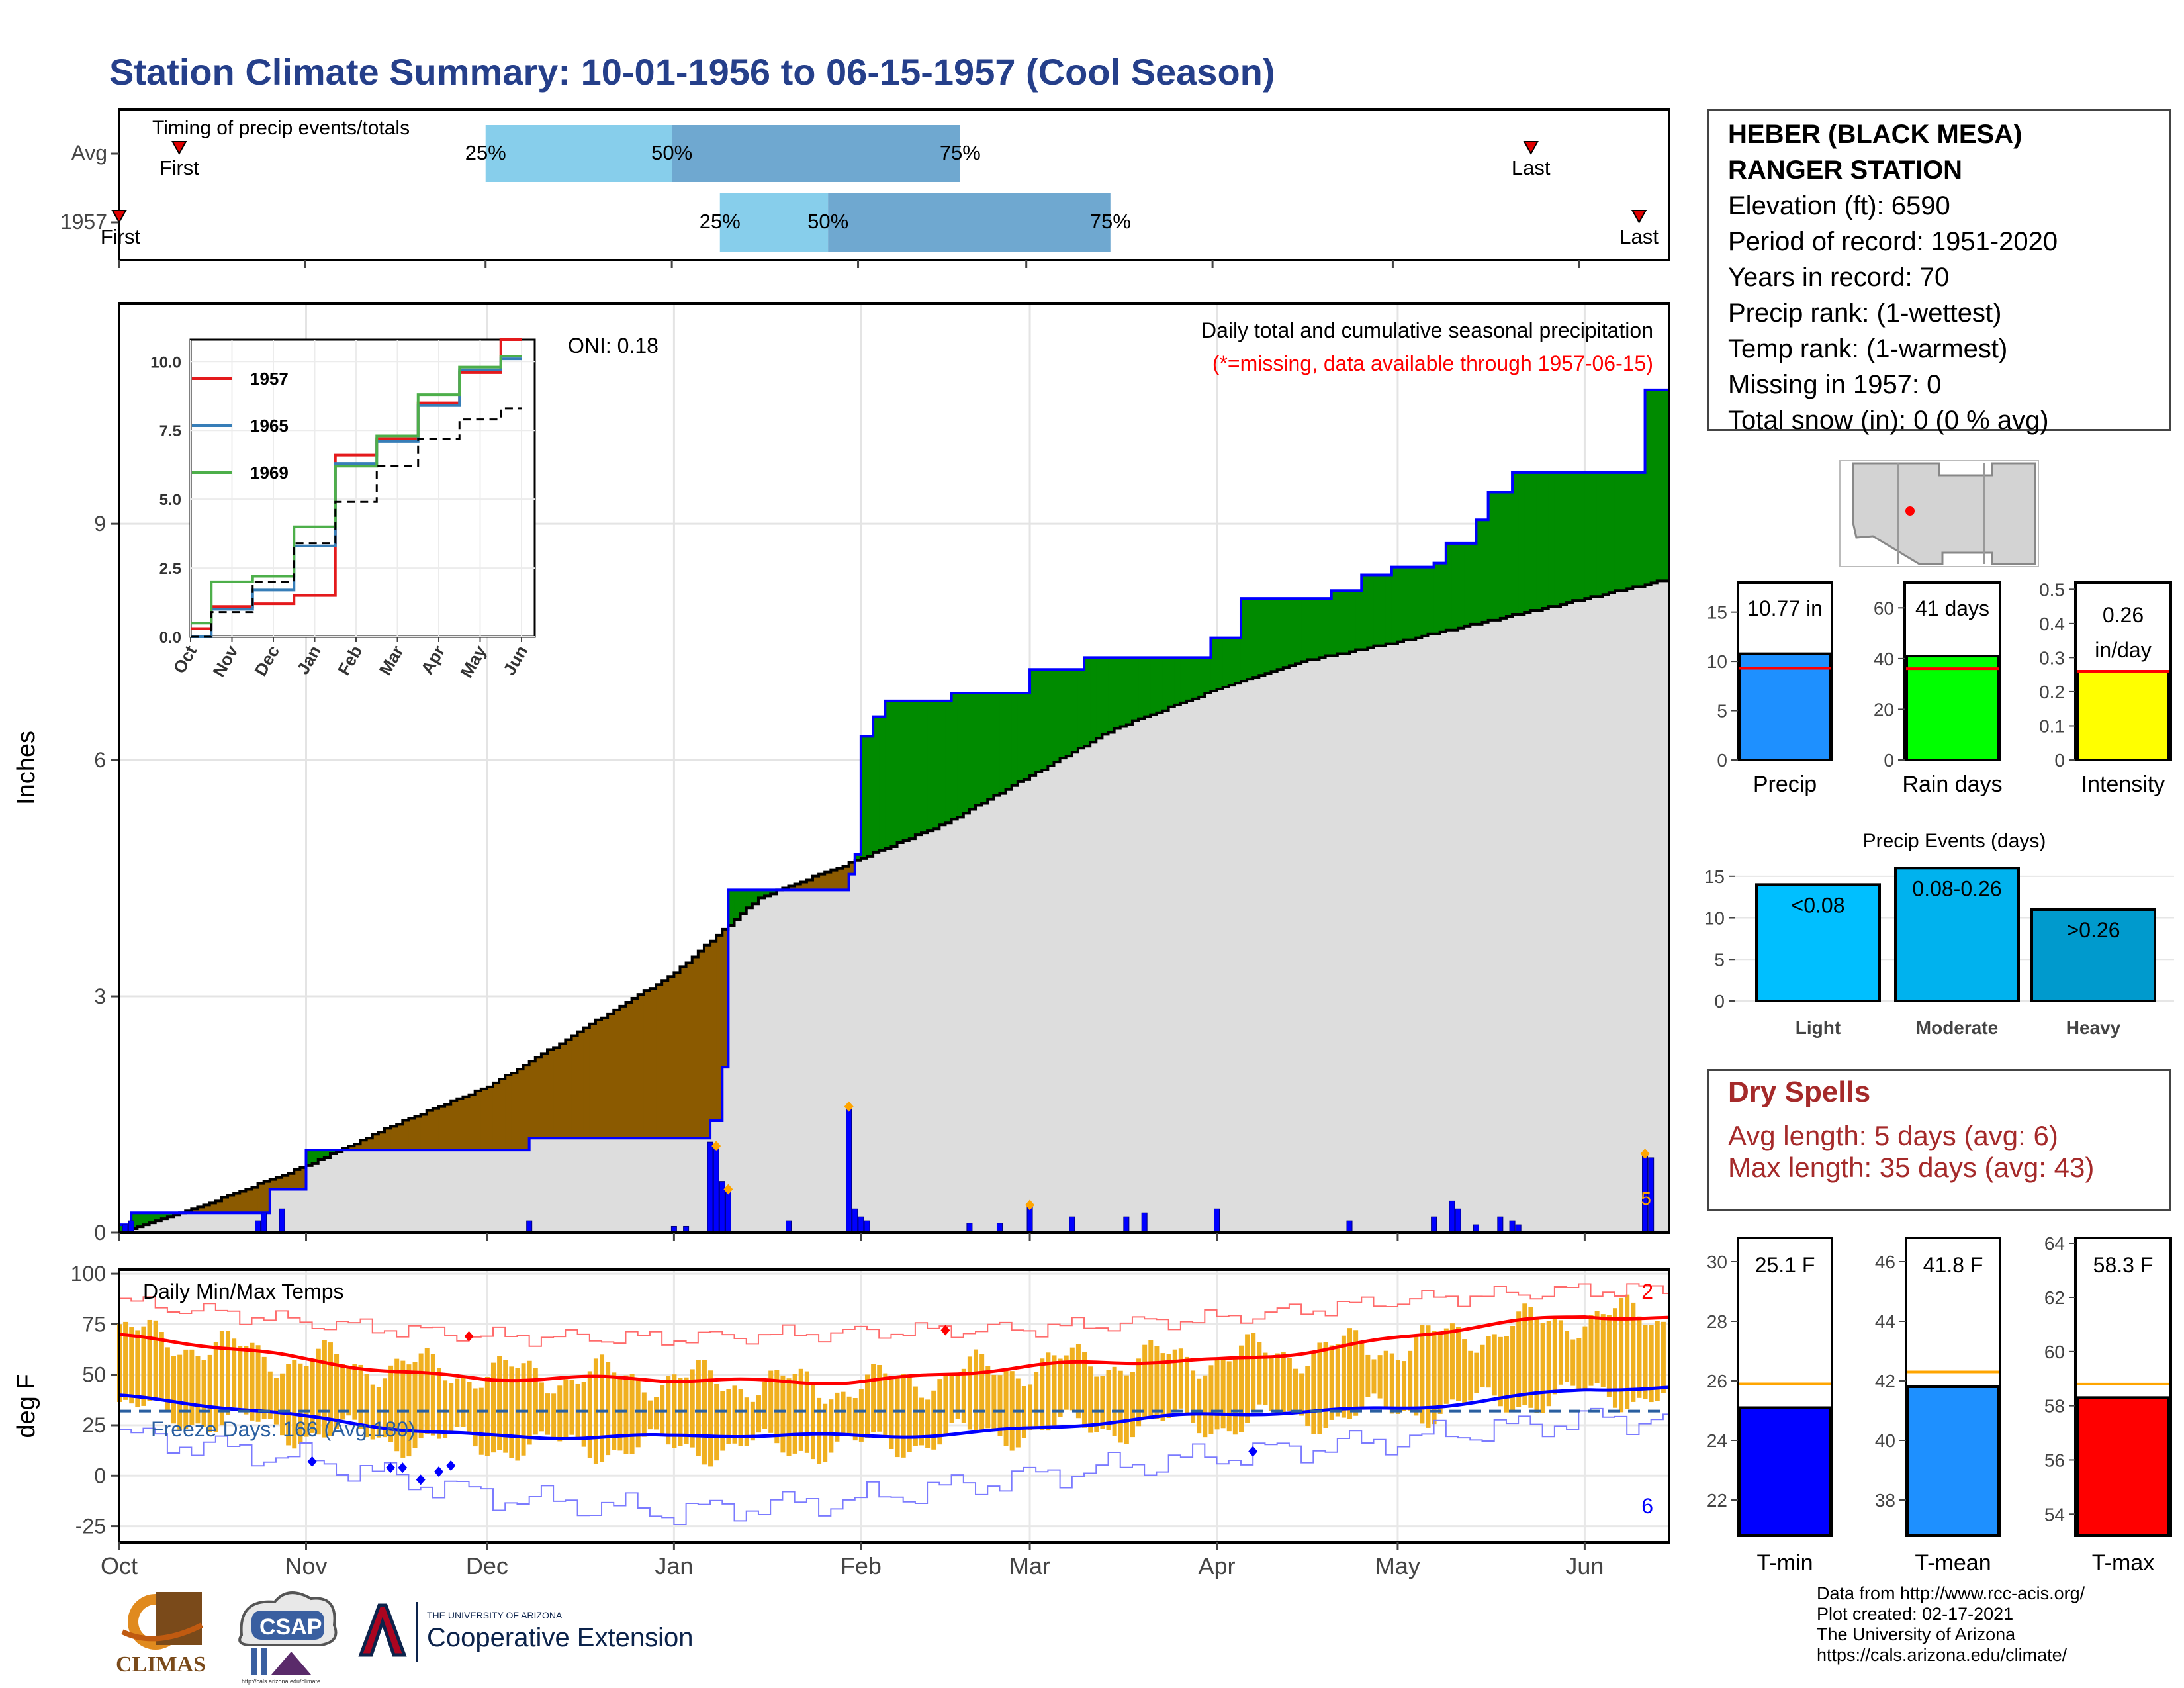 The width and height of the screenshot is (2184, 1688). What do you see at coordinates (1957, 934) in the screenshot?
I see `events-bar` at bounding box center [1957, 934].